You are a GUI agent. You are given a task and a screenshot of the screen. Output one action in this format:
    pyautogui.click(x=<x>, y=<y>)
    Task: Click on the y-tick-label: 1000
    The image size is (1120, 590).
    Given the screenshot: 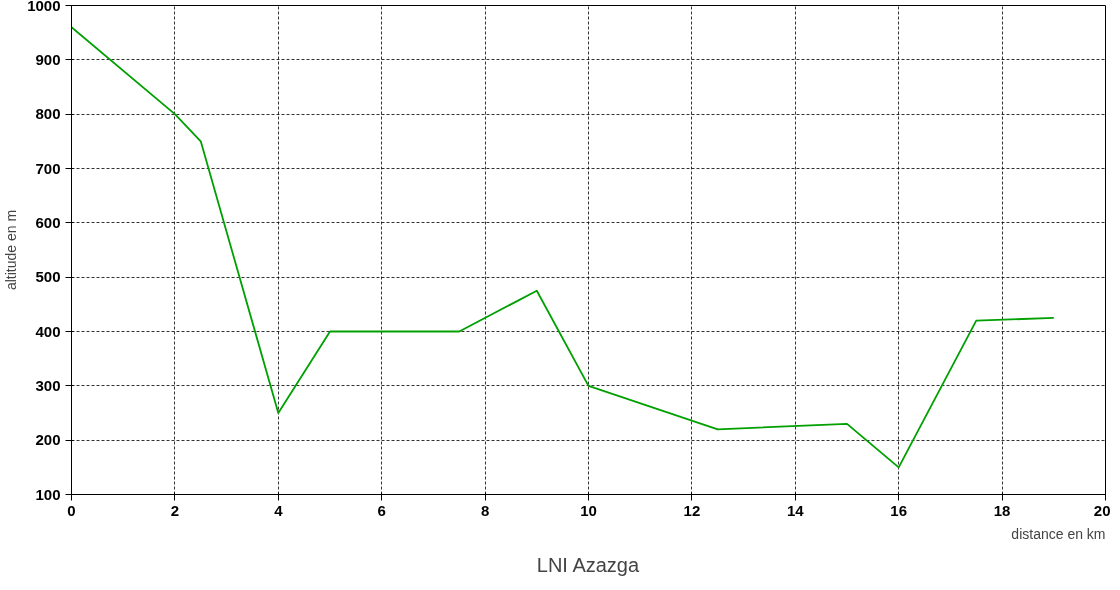 What is the action you would take?
    pyautogui.click(x=44, y=7)
    